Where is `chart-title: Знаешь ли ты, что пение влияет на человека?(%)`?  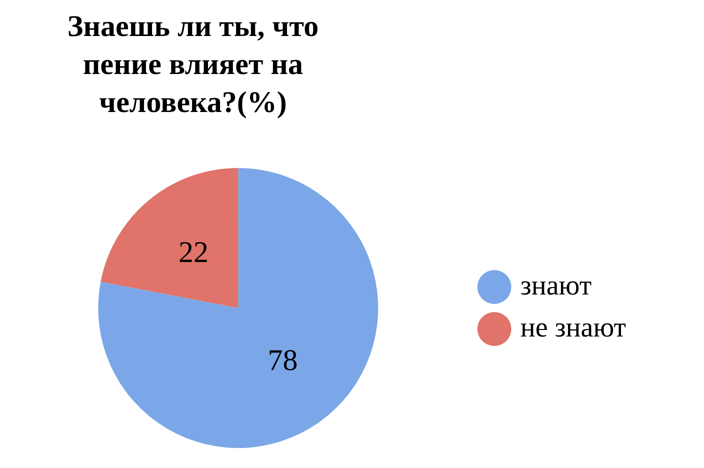 chart-title: Знаешь ли ты, что пение влияет на человека?(%) is located at coordinates (193, 65).